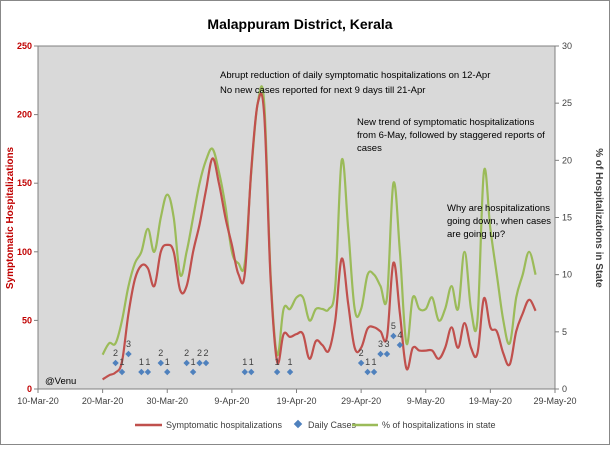  What do you see at coordinates (567, 218) in the screenshot?
I see `y-right-tick-label-3: 15` at bounding box center [567, 218].